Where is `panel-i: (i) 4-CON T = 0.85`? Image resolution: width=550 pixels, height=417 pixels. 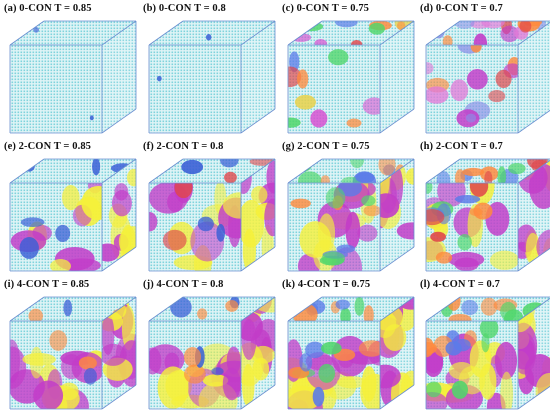
panel-i: (i) 4-CON T = 0.85 is located at coordinates (70, 348).